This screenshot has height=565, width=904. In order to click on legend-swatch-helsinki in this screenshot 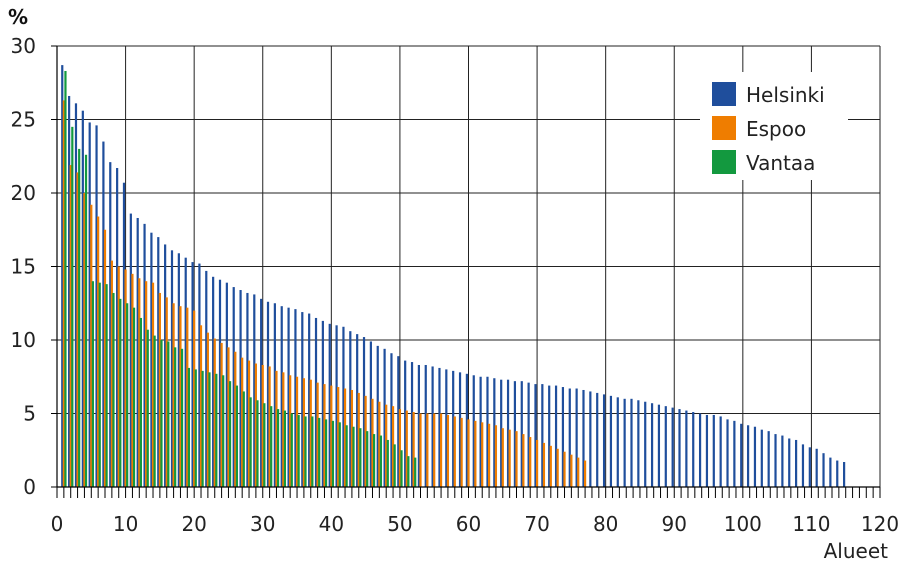, I will do `click(724, 94)`.